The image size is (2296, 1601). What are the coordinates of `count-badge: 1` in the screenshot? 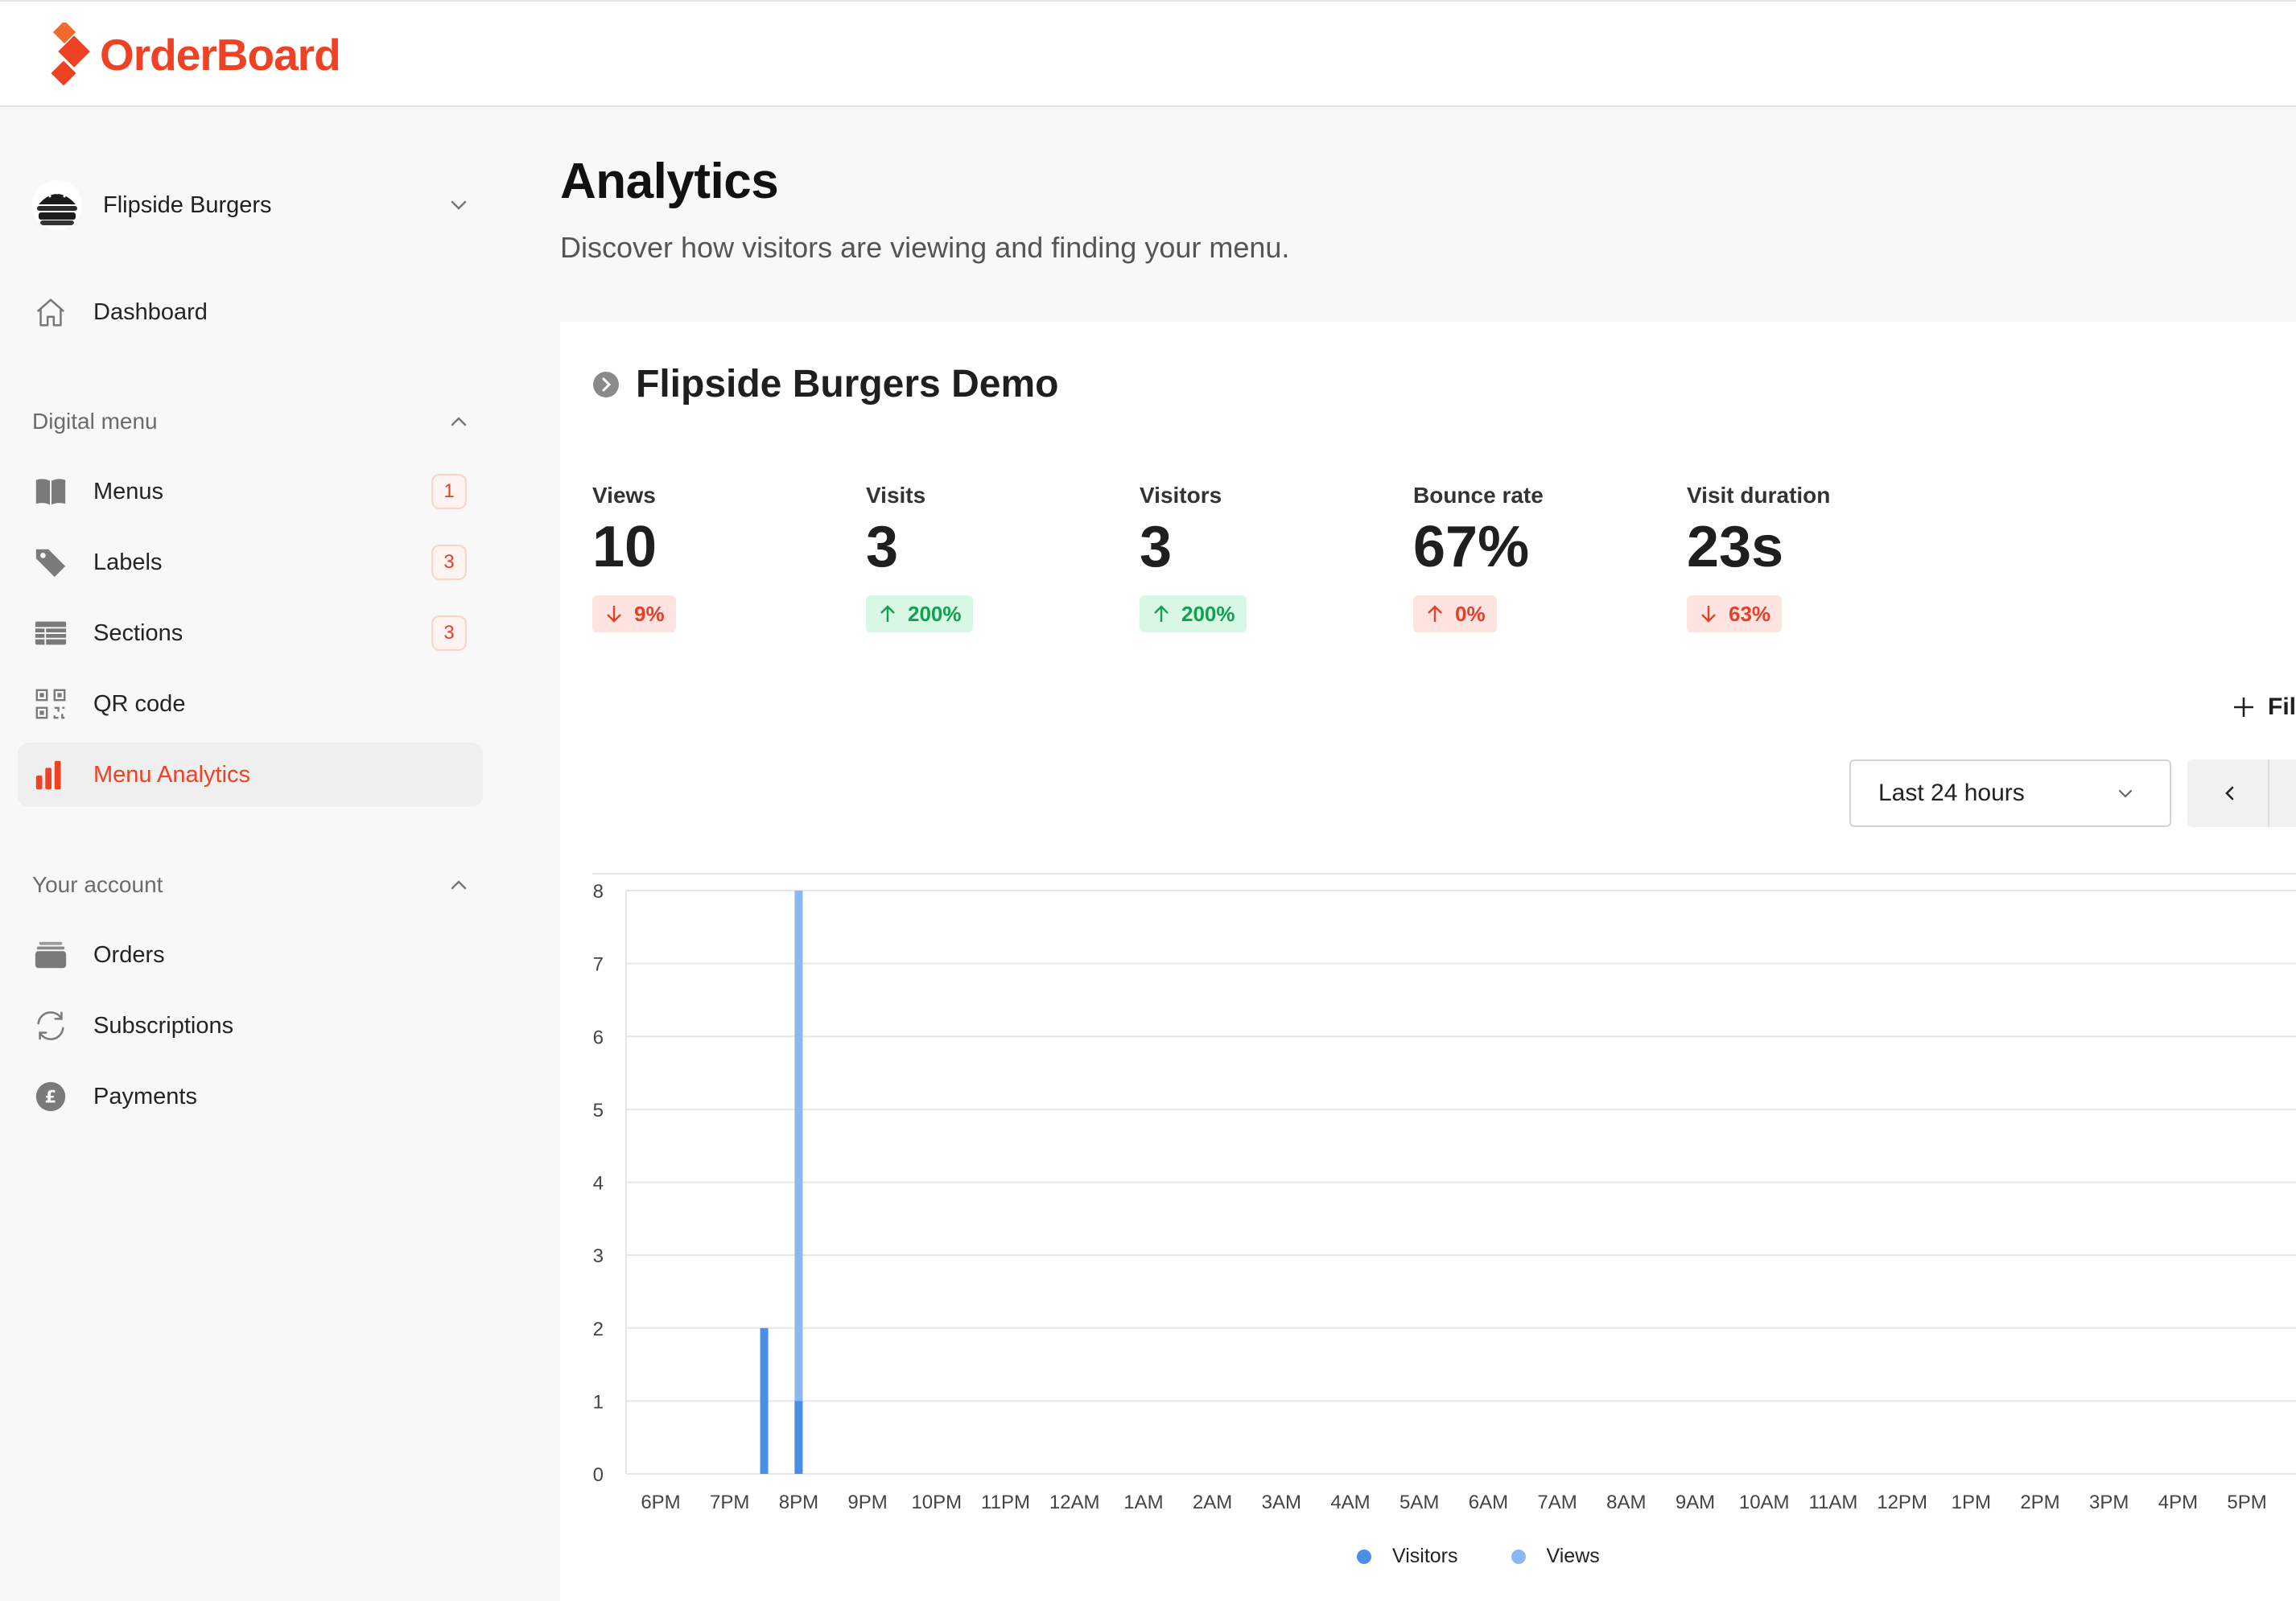 It's located at (449, 491).